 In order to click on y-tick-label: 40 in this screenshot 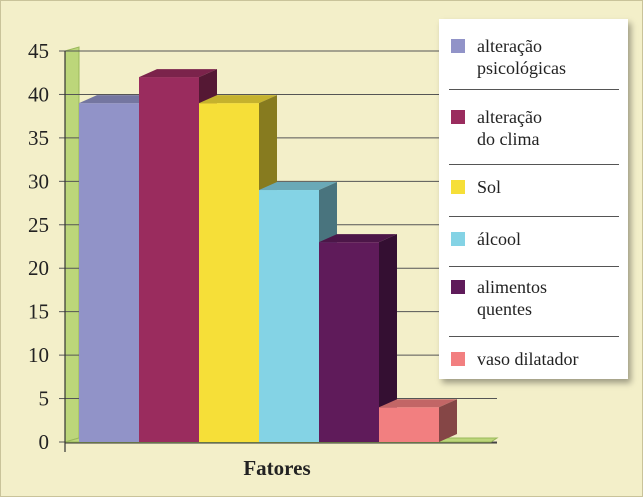, I will do `click(38, 94)`.